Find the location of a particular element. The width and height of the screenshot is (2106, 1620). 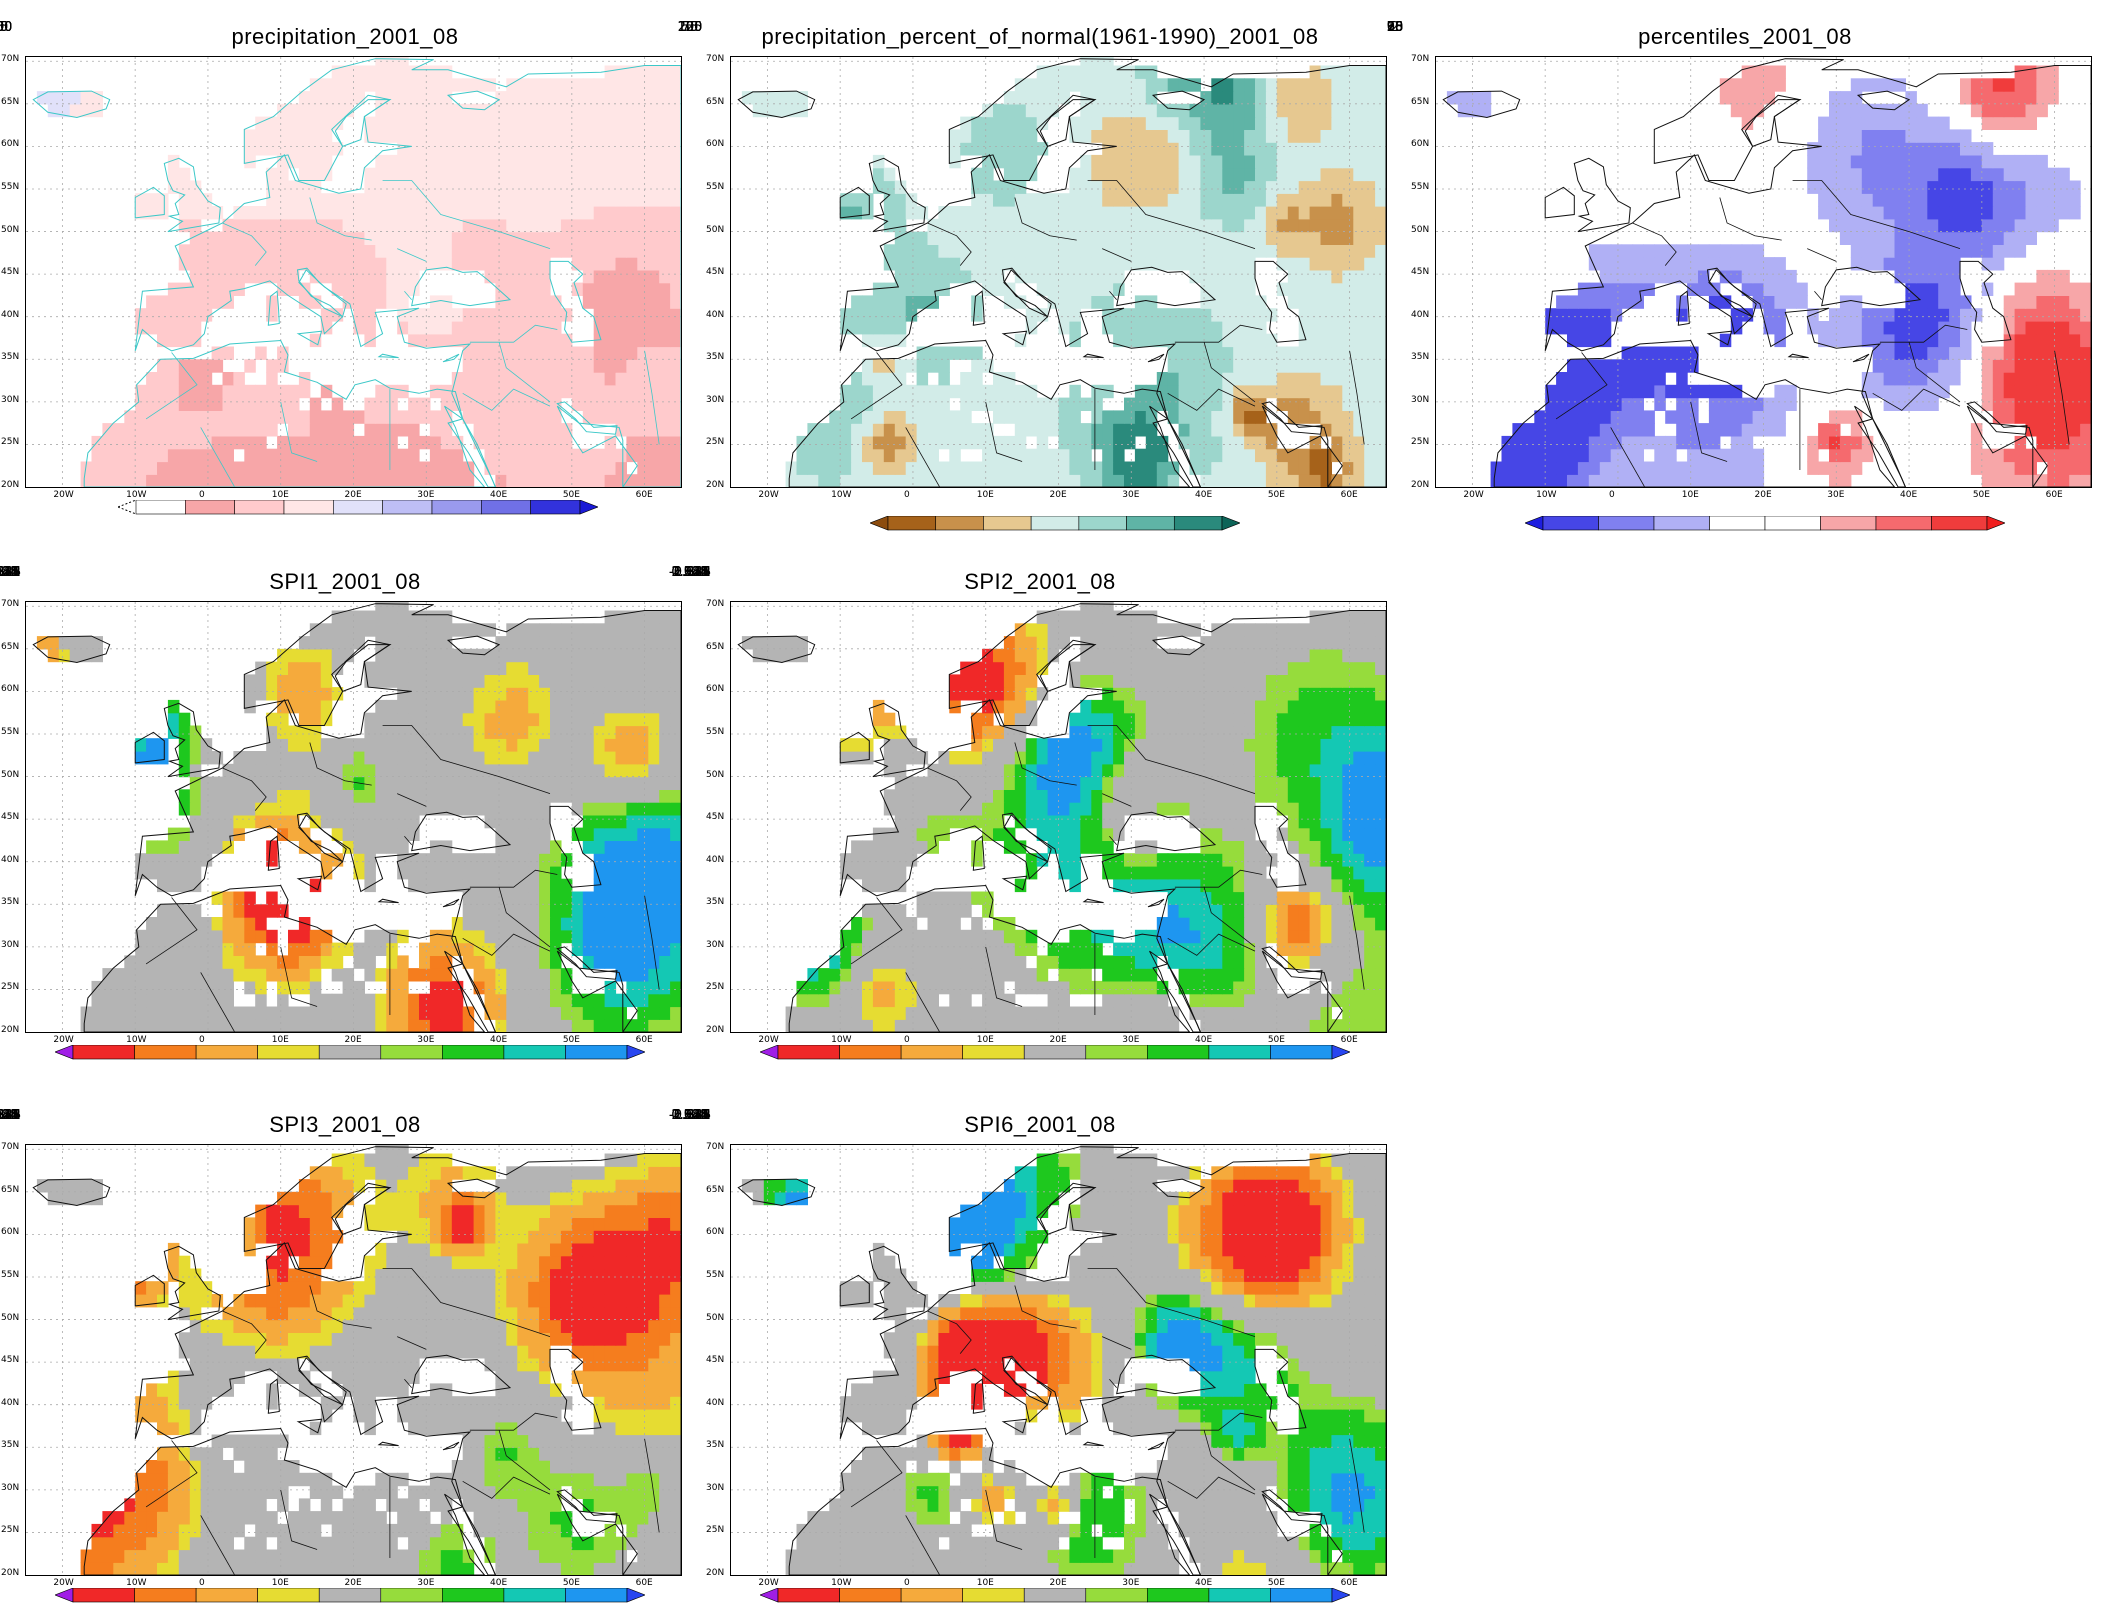

legend-label: -0.935 is located at coordinates (690, 1115).